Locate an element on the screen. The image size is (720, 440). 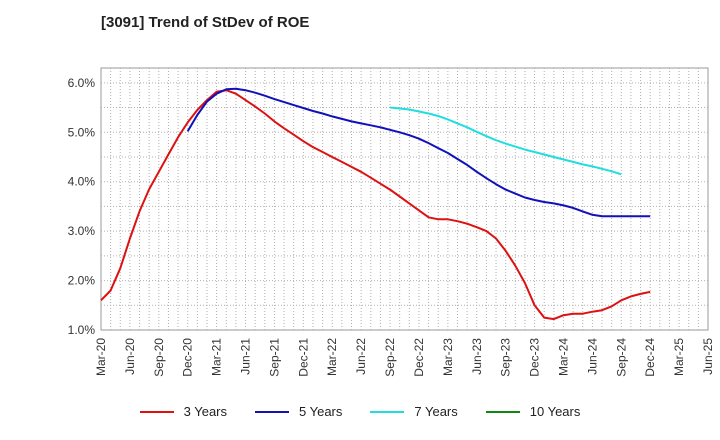
y-tick-label: 2.0% is located at coordinates (82, 281).